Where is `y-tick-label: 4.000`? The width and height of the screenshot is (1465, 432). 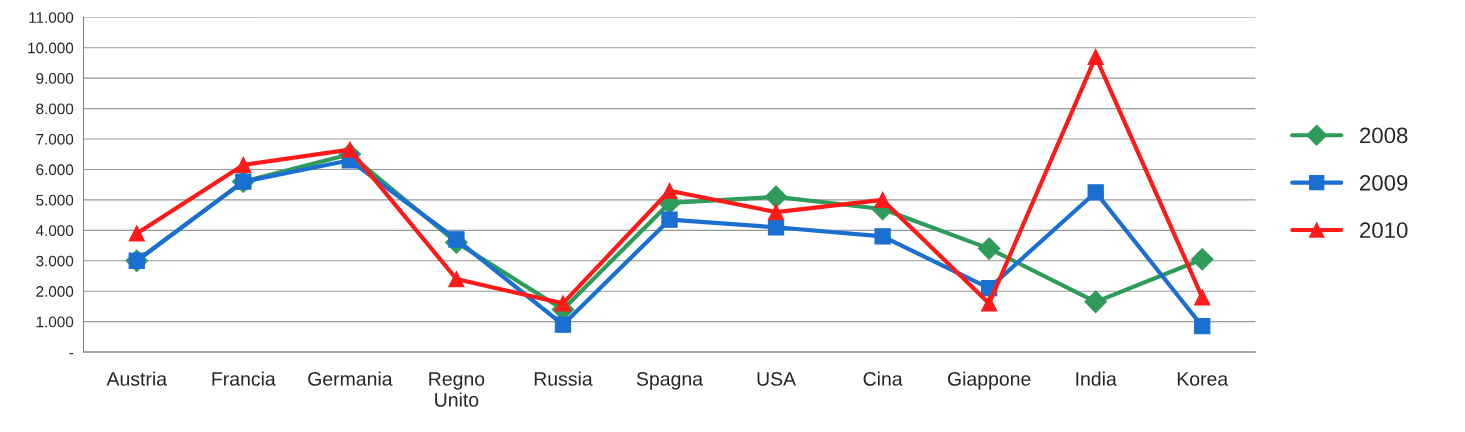 y-tick-label: 4.000 is located at coordinates (54, 231).